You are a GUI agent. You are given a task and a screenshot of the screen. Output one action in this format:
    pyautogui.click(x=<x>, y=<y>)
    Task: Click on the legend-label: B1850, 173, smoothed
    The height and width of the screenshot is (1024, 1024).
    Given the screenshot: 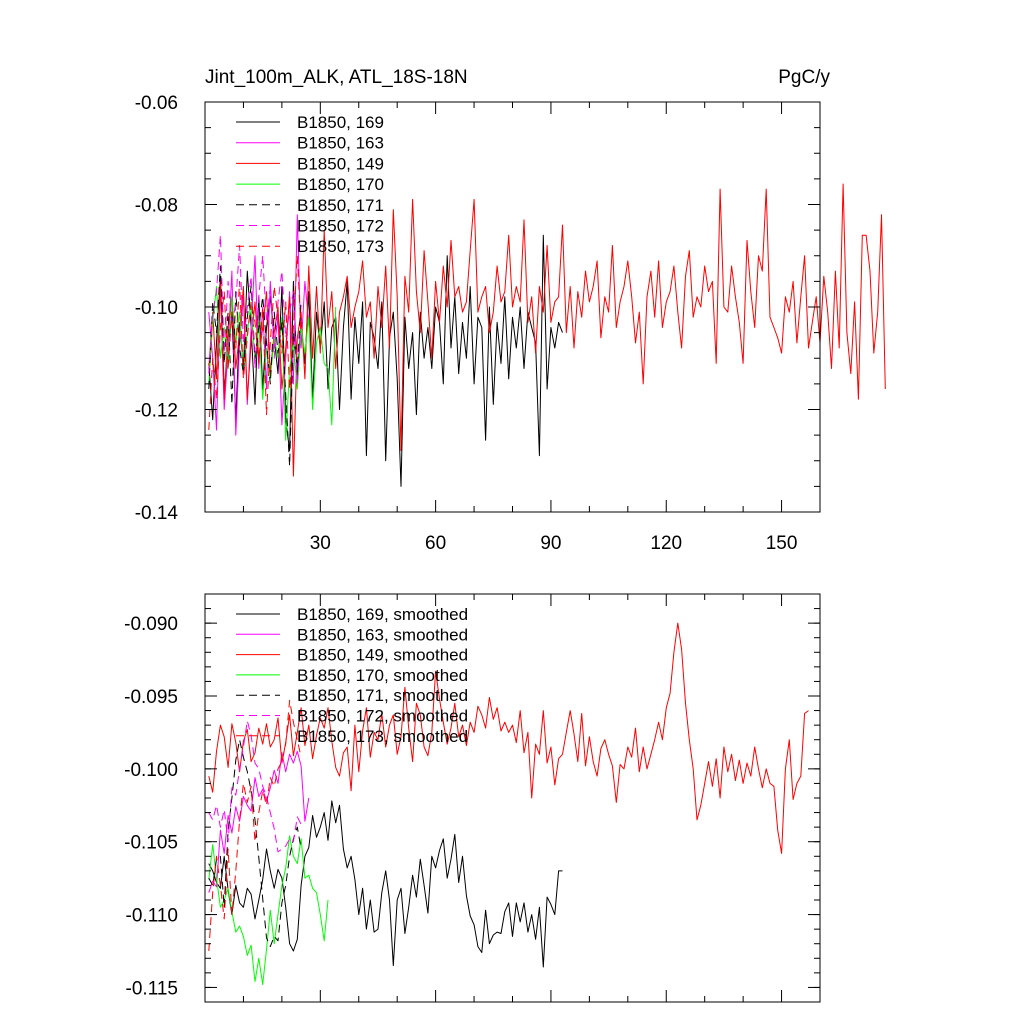 What is the action you would take?
    pyautogui.click(x=382, y=736)
    